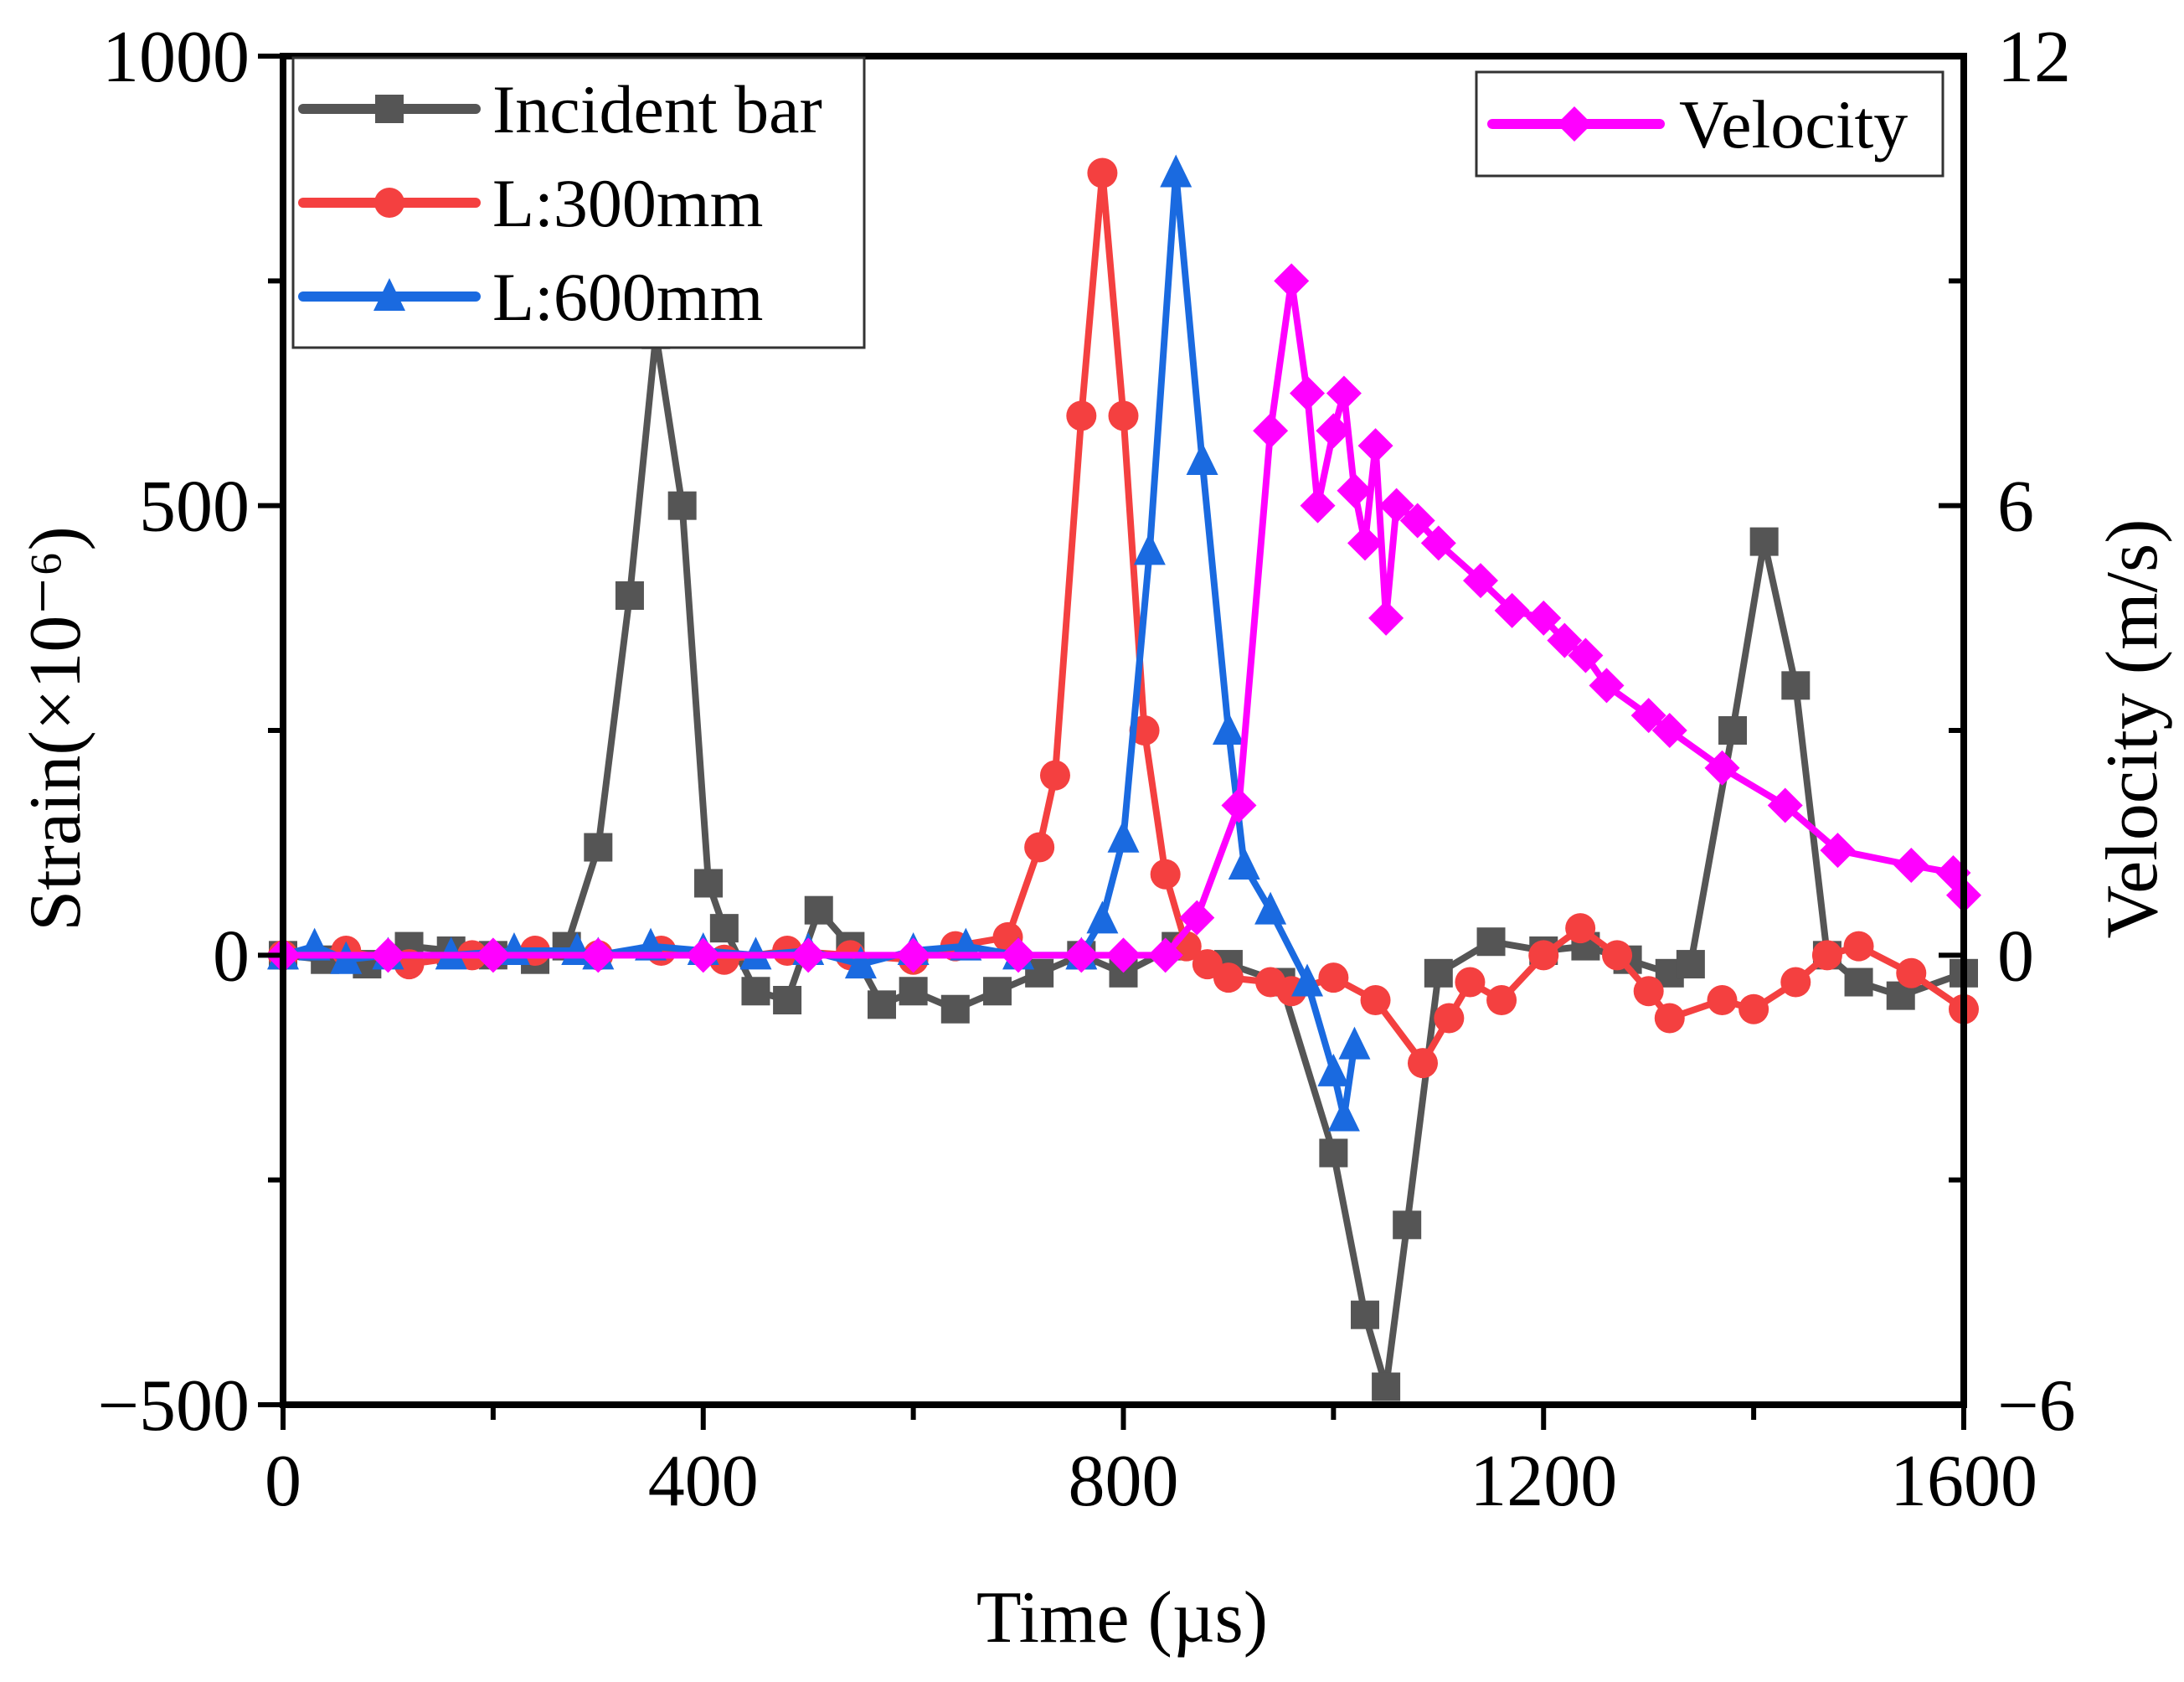 This screenshot has height=1682, width=2184. I want to click on x-tick-label: 400, so click(704, 1481).